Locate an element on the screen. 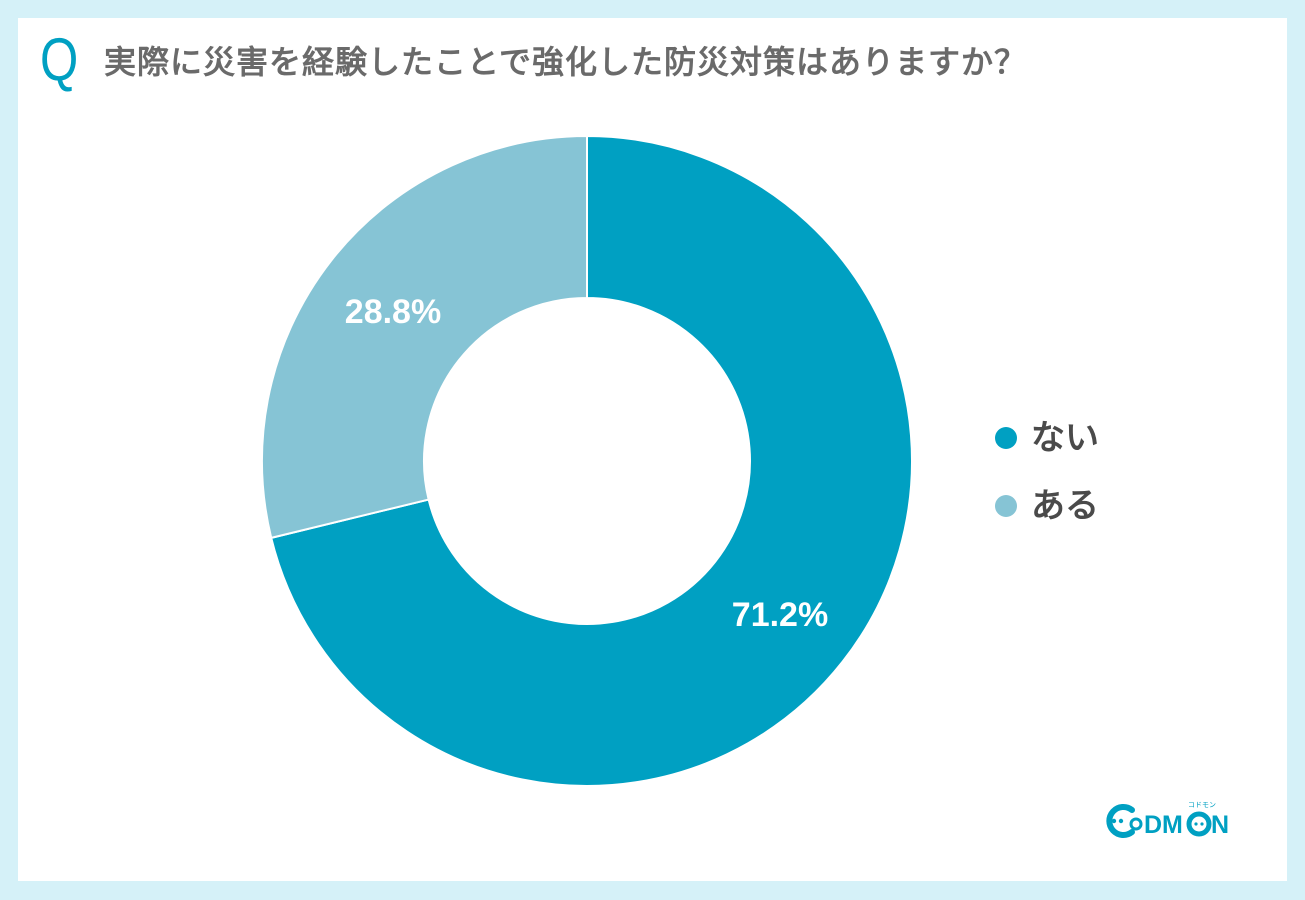 This screenshot has height=900, width=1305. legend-item-nai: ない is located at coordinates (1047, 438).